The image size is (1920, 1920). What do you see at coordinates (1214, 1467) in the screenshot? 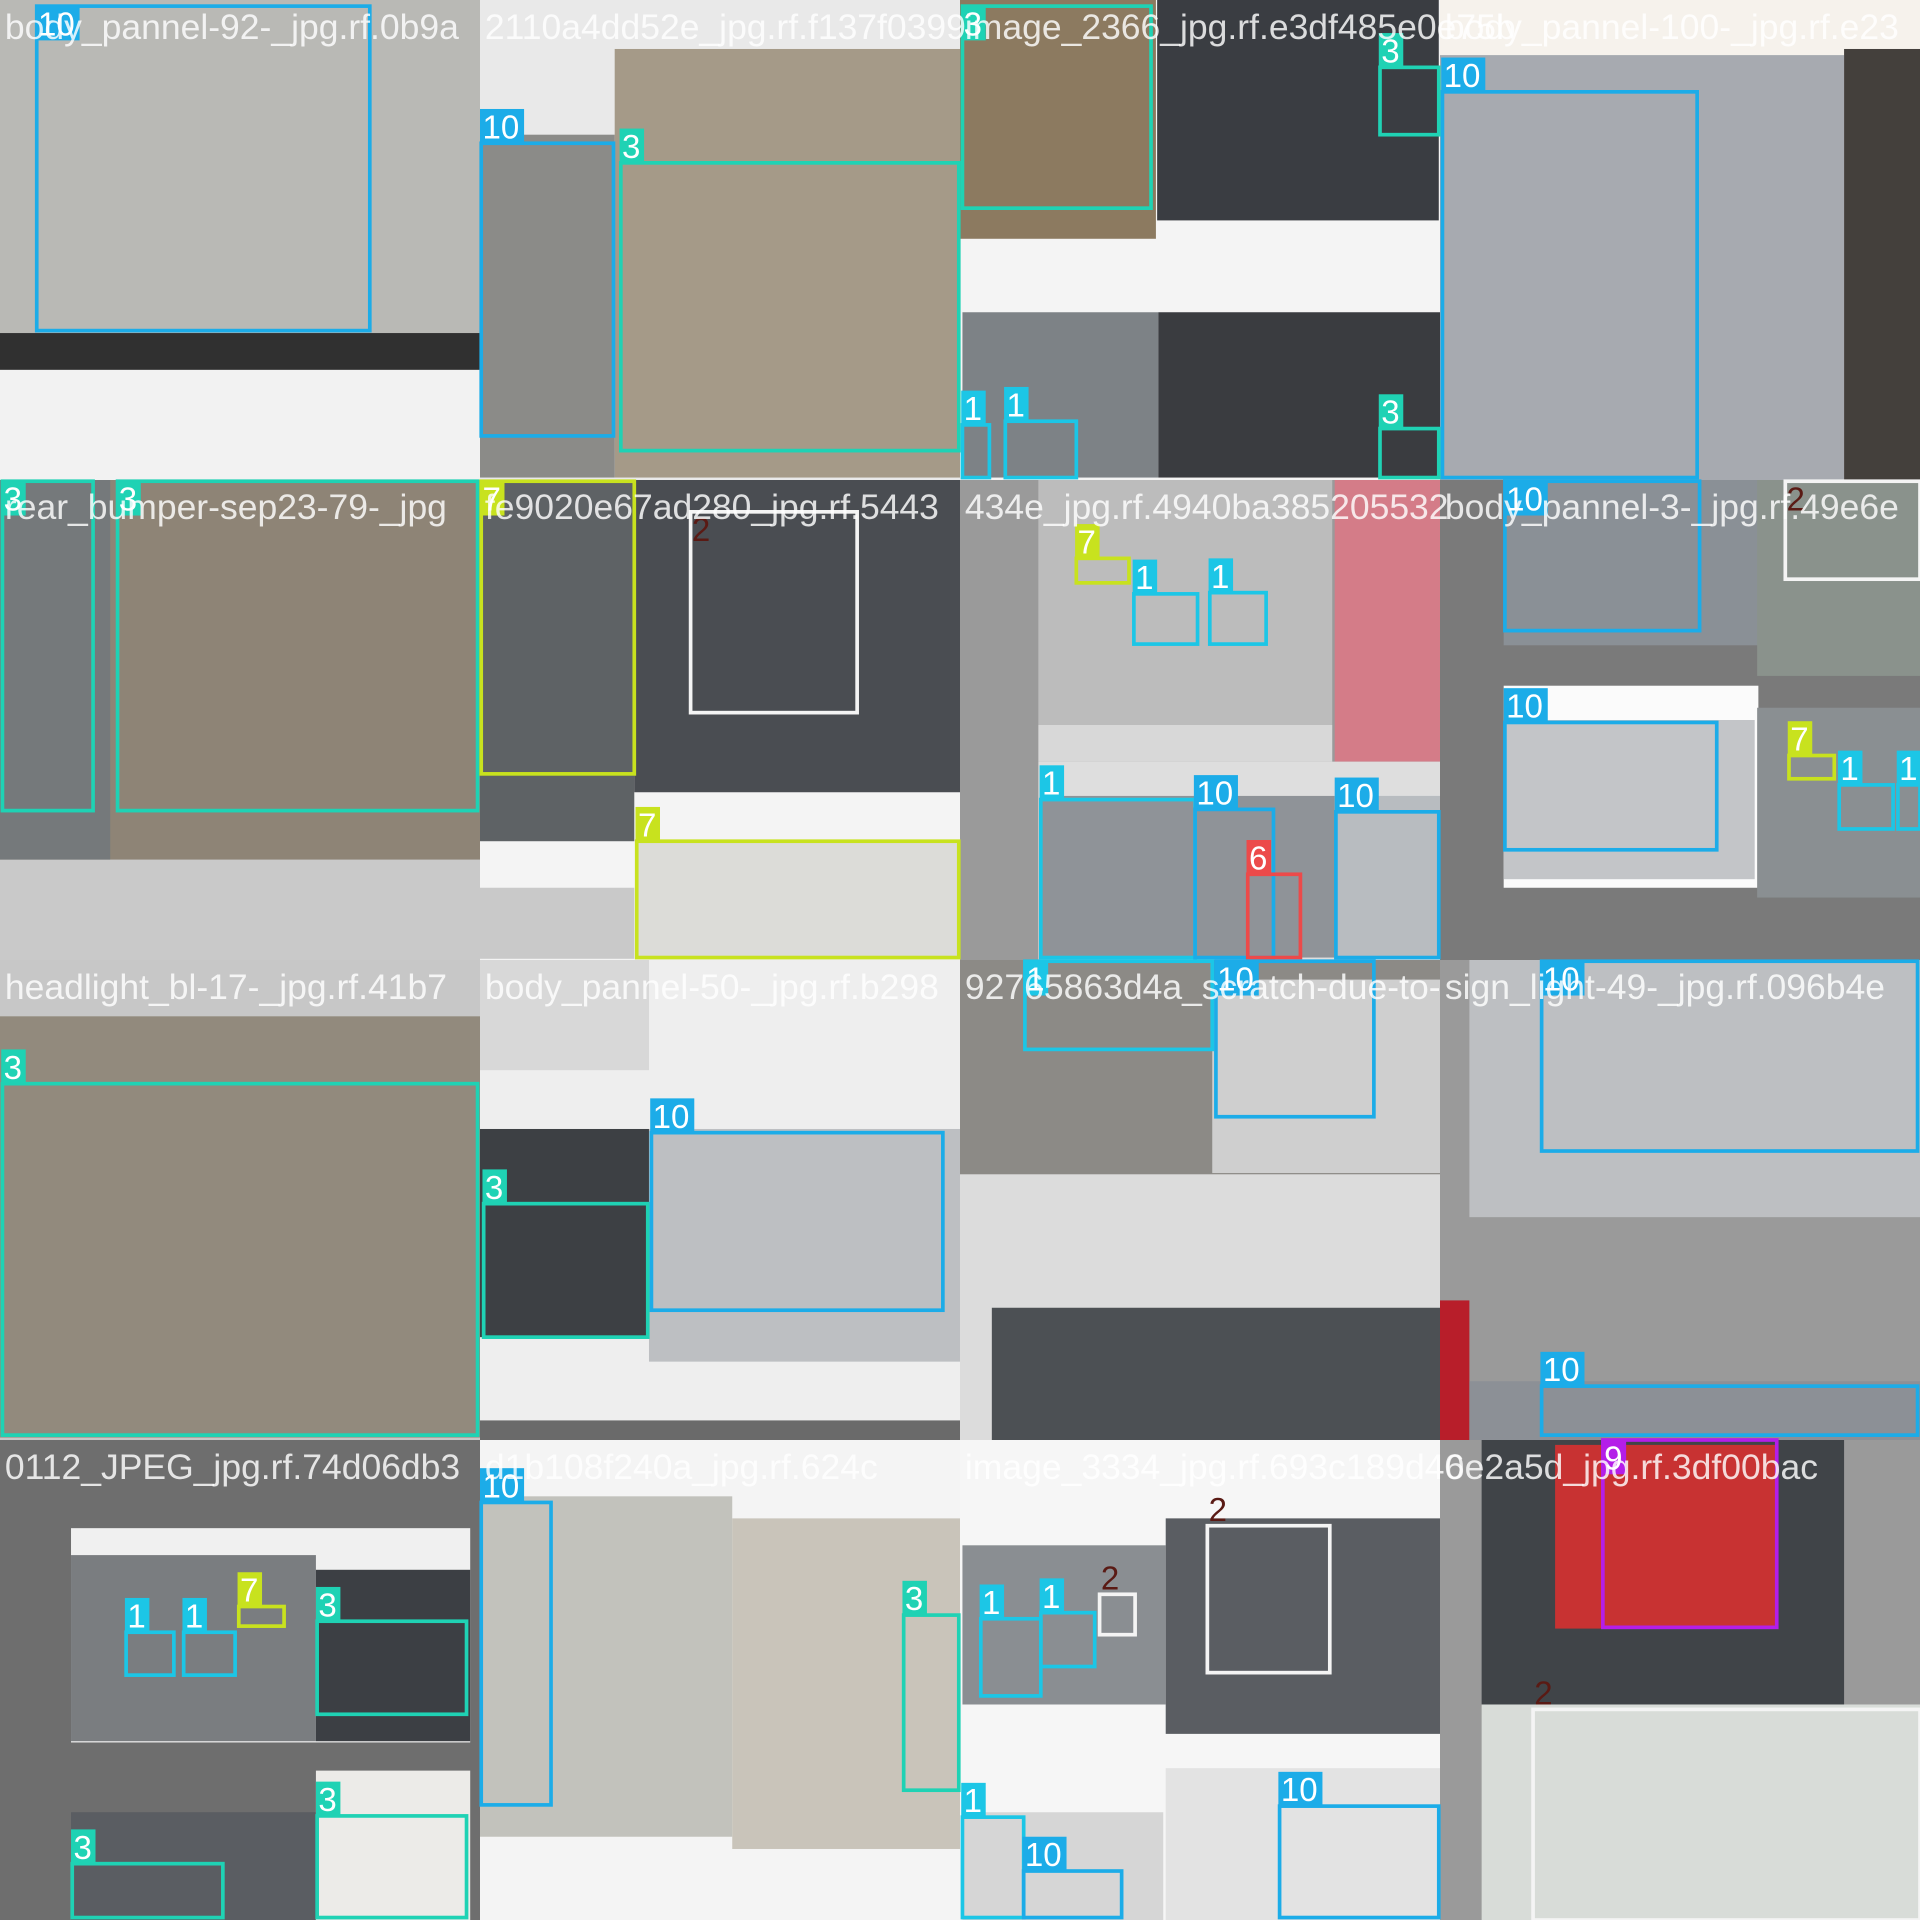
I see `tile-filename: image_3334_jpg.rf.693c189d40` at bounding box center [1214, 1467].